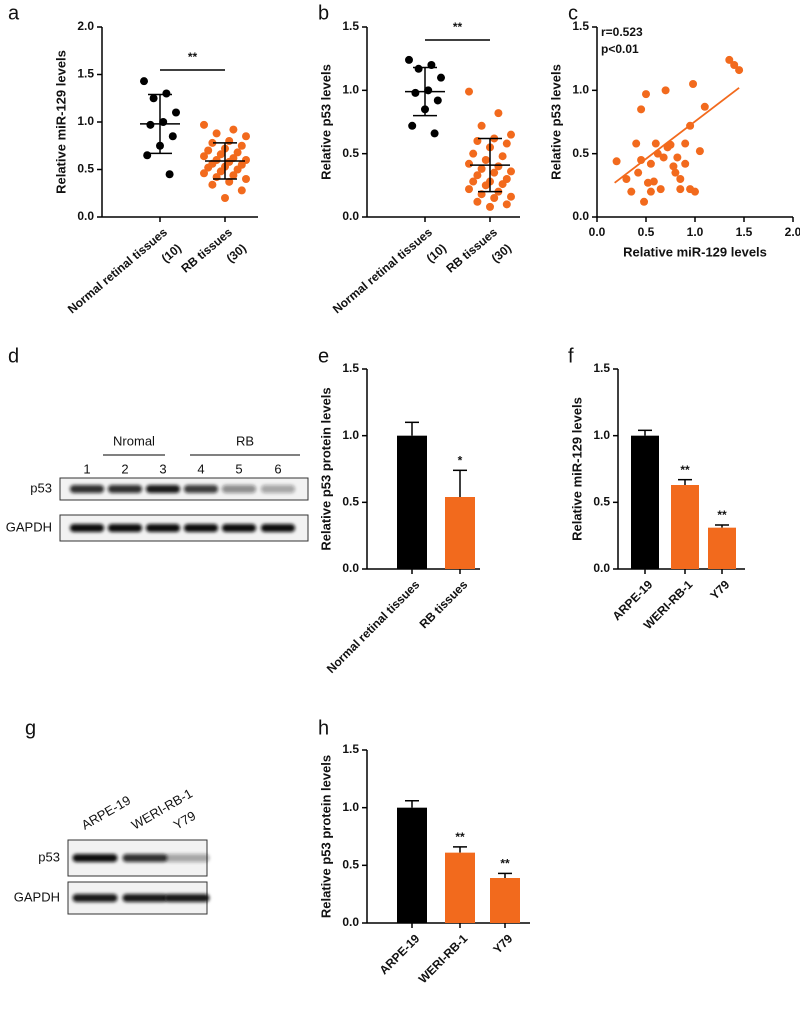 The width and height of the screenshot is (800, 1011). What do you see at coordinates (443, 958) in the screenshot?
I see `x-tick-label: WERI-RB-1` at bounding box center [443, 958].